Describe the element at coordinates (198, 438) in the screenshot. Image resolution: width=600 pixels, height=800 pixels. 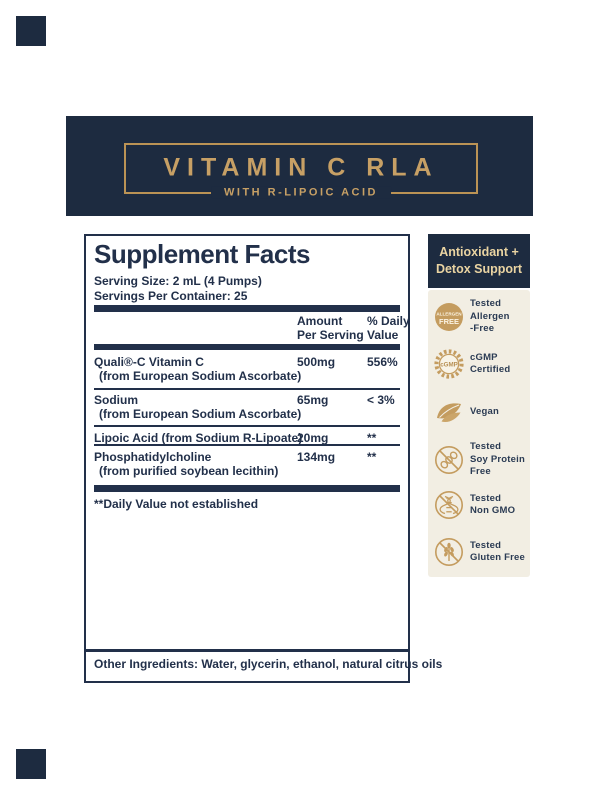
I see `ingredient-name: Lipoic Acid (from Sodium R-Lipoate)` at that location.